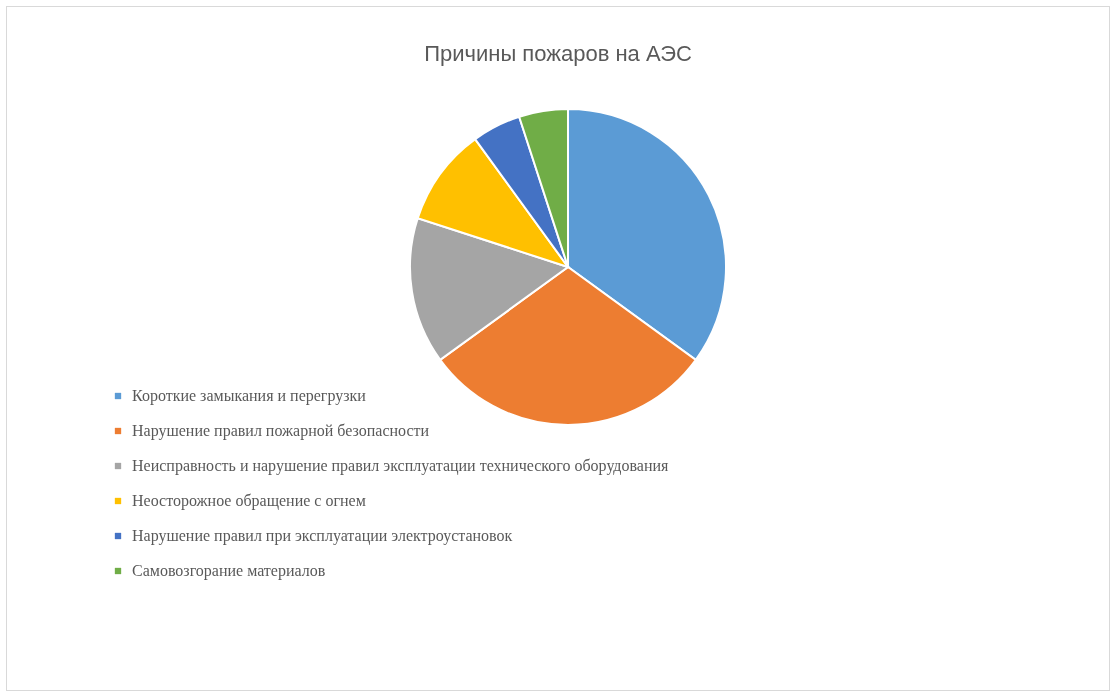 The image size is (1116, 697). What do you see at coordinates (401, 466) in the screenshot?
I see `legend-label: Неисправность и нарушение правил эксплуатации технического оборудования` at bounding box center [401, 466].